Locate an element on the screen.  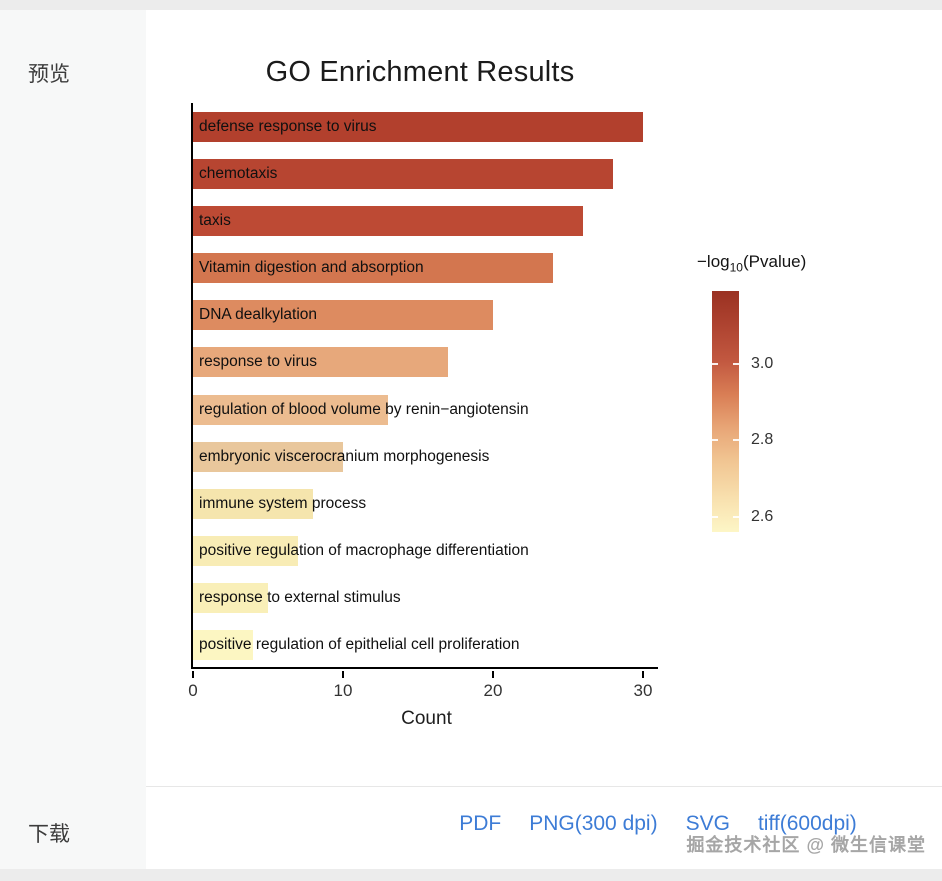
download-links-row: PDF PNG(300 dpi) SVG tiff(600dpi) is located at coordinates (658, 824).